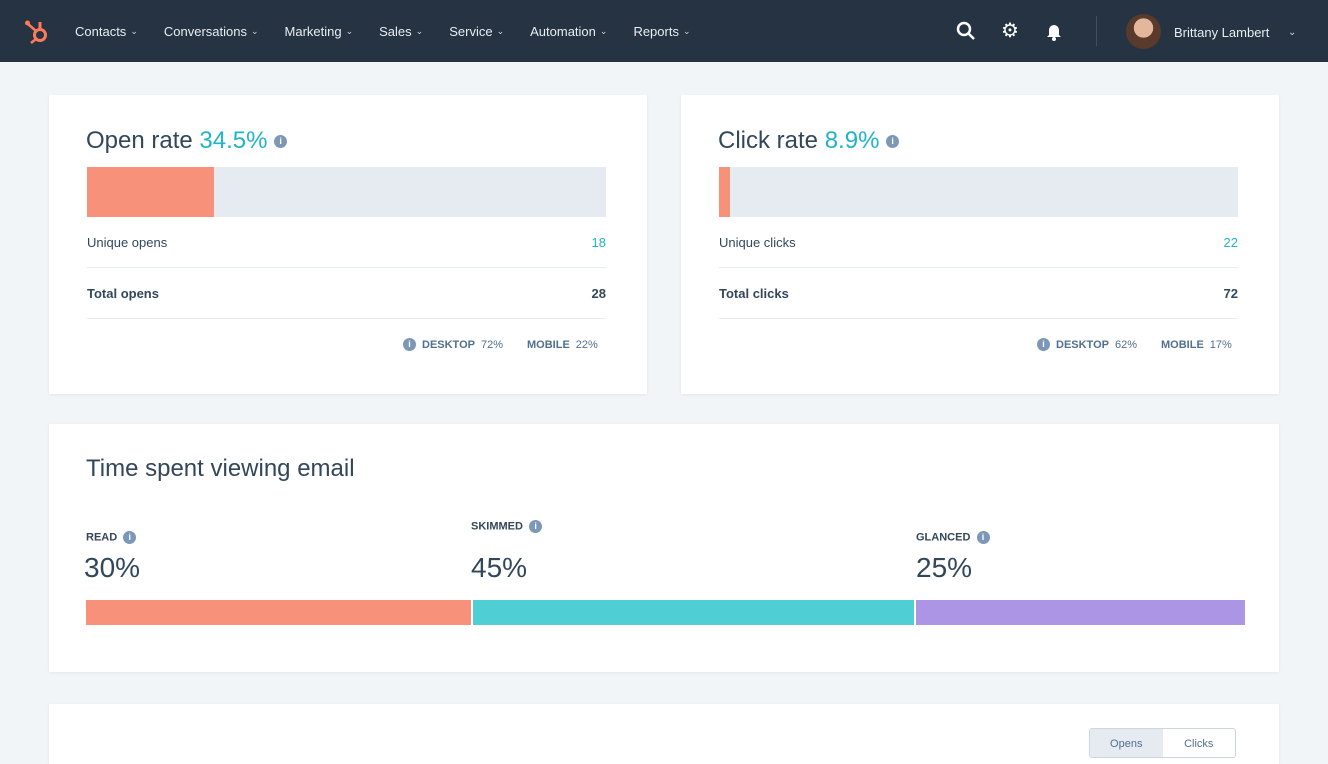  Describe the element at coordinates (1126, 743) in the screenshot. I see `toggle-opens: Opens` at that location.